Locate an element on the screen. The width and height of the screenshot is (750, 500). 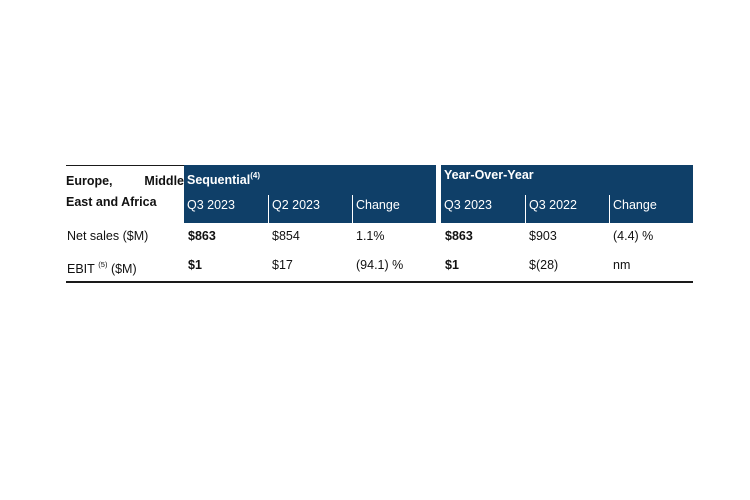
cell-yoy-q3-2023: $863 is located at coordinates (459, 236).